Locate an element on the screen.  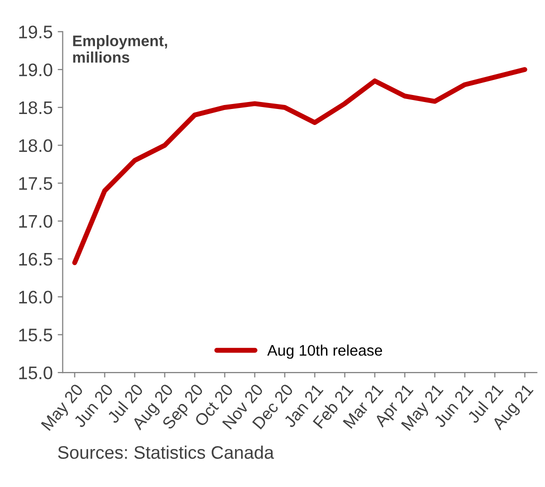
source-note: Sources: Statistics Canada is located at coordinates (166, 452).